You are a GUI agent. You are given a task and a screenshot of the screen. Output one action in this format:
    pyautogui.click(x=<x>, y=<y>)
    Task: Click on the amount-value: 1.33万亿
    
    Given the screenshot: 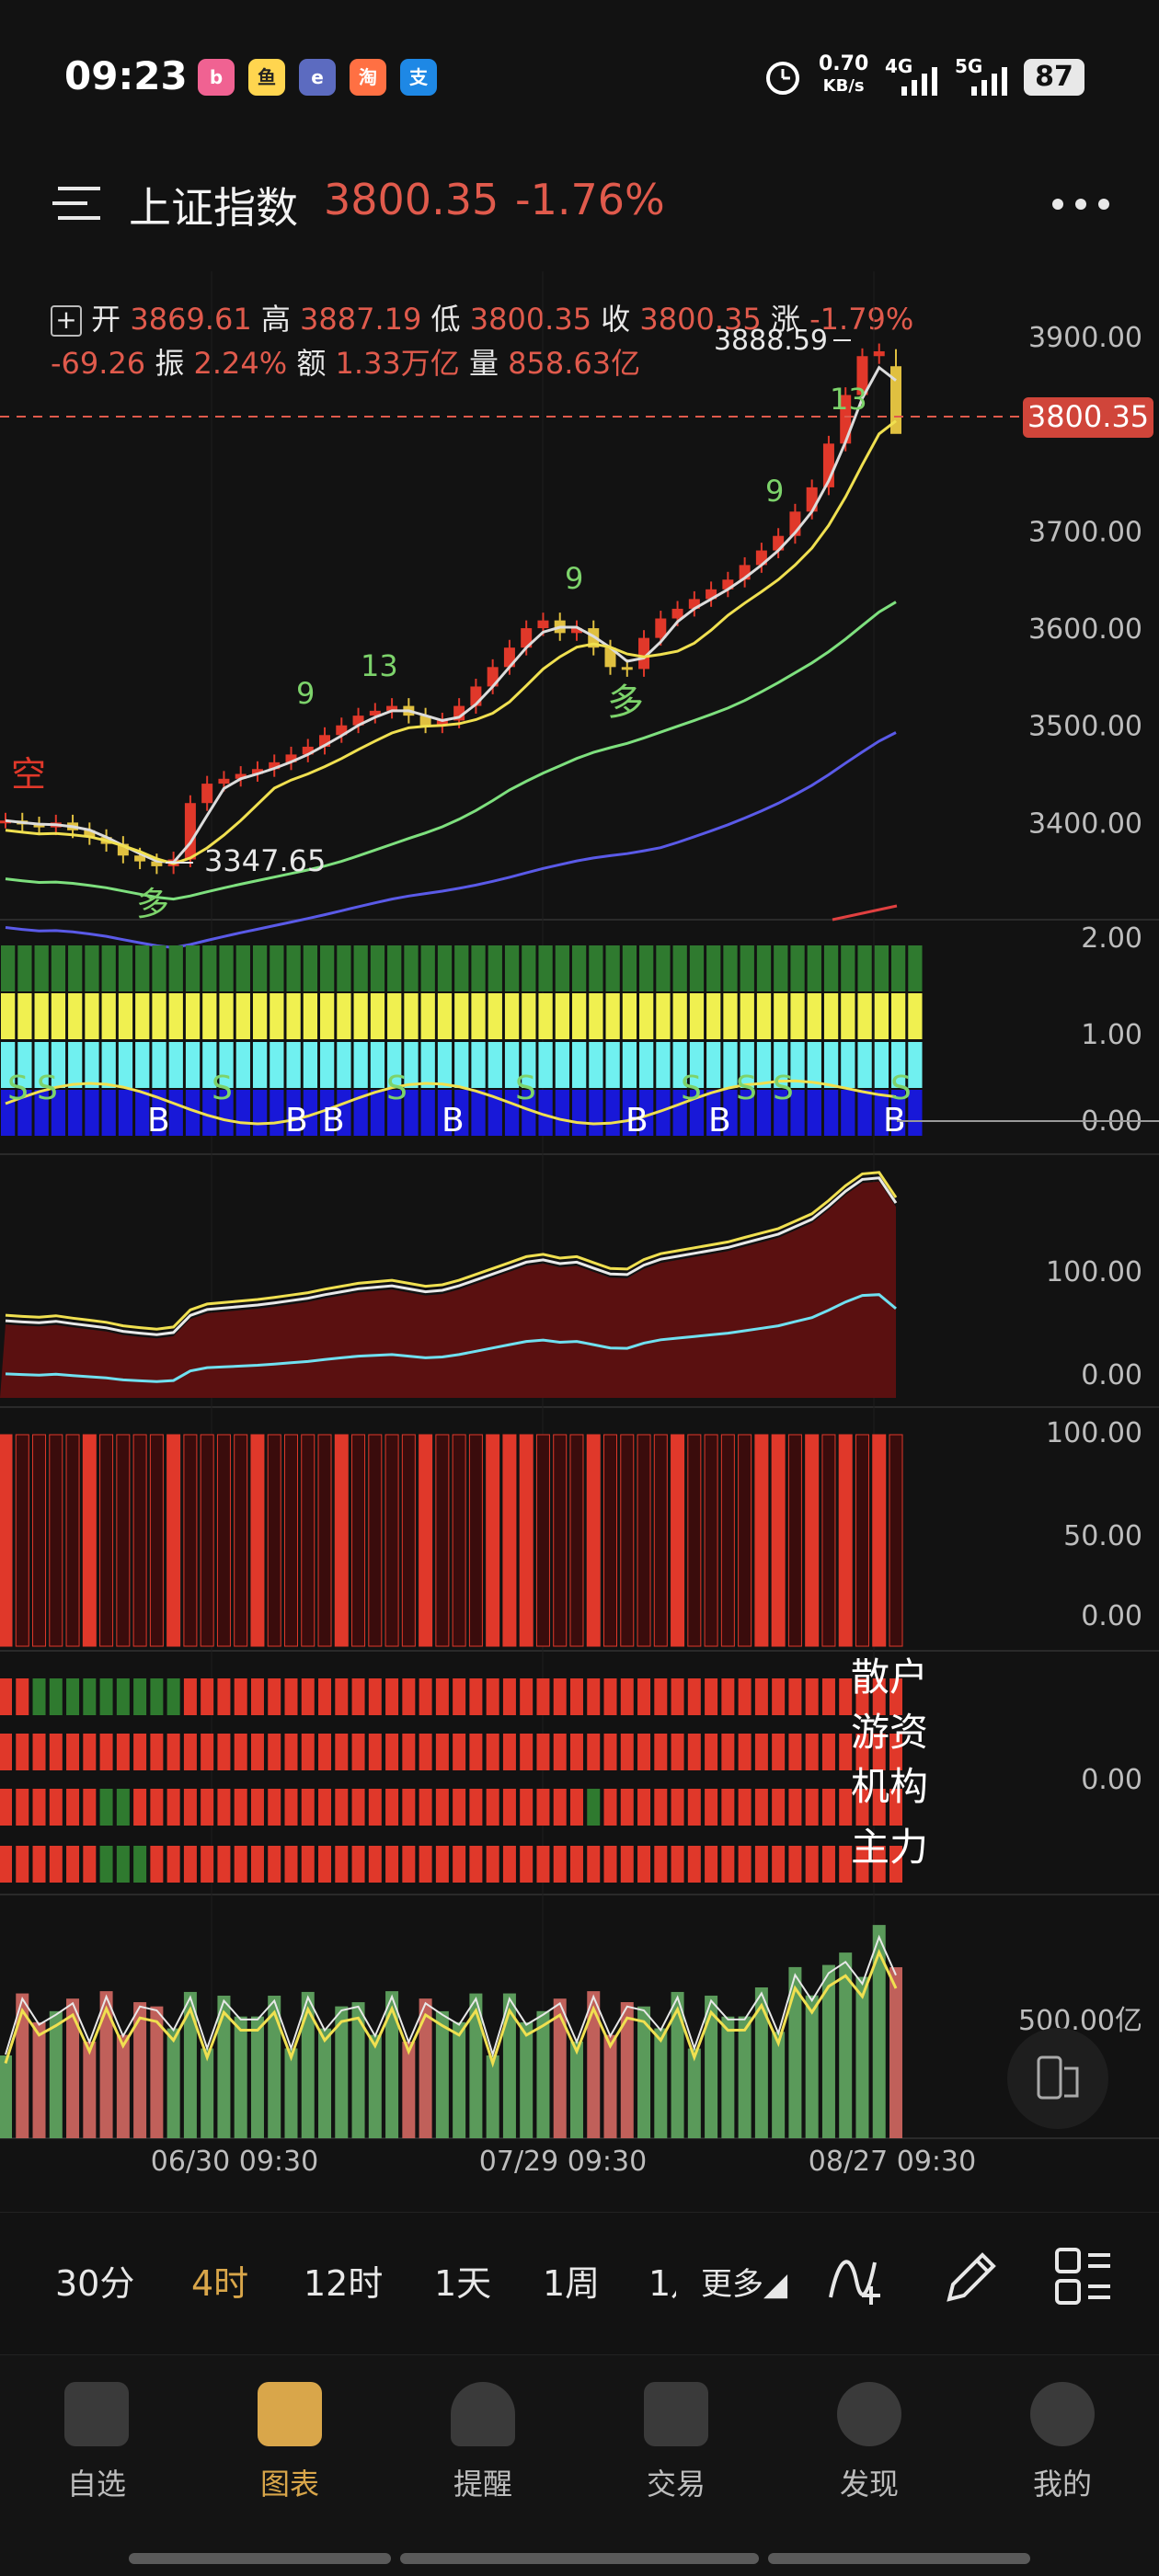 What is the action you would take?
    pyautogui.click(x=397, y=363)
    